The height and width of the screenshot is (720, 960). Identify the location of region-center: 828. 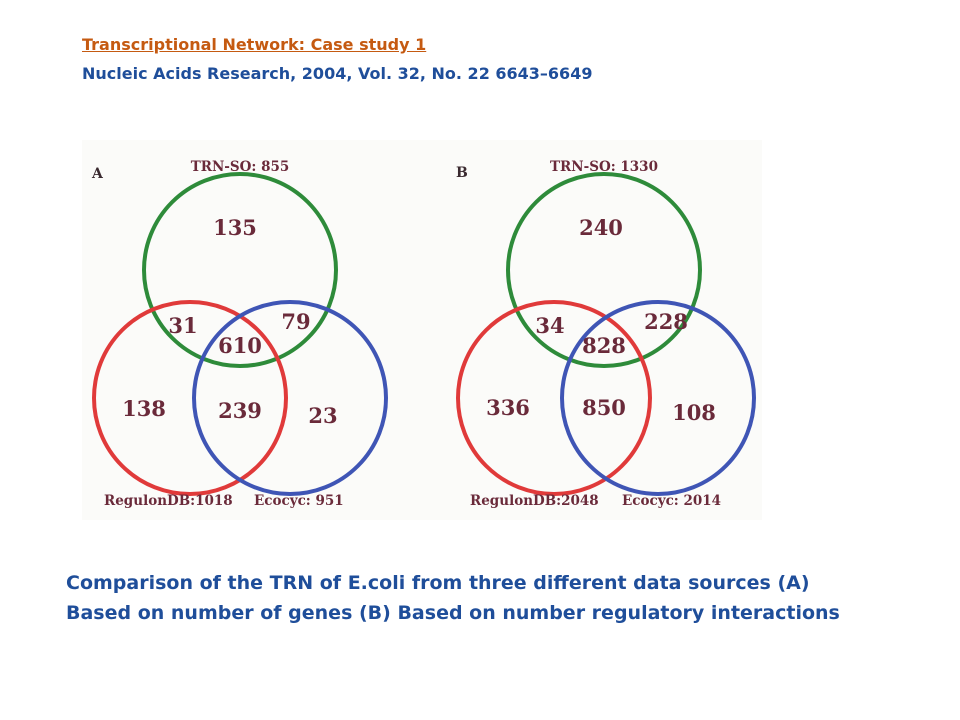
(604, 345).